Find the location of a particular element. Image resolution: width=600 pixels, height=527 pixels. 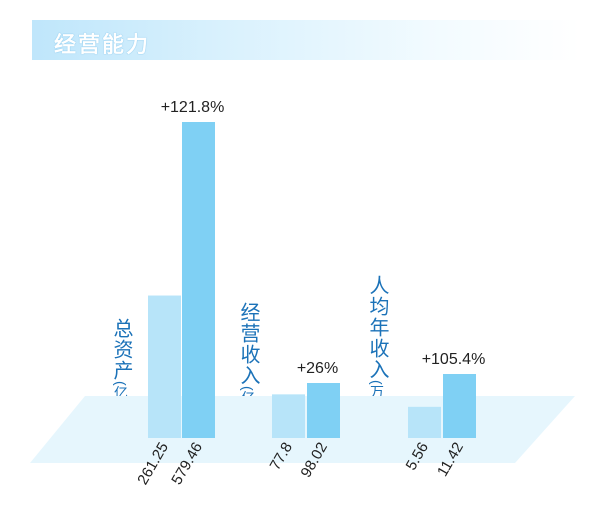

header-band is located at coordinates (306, 40).